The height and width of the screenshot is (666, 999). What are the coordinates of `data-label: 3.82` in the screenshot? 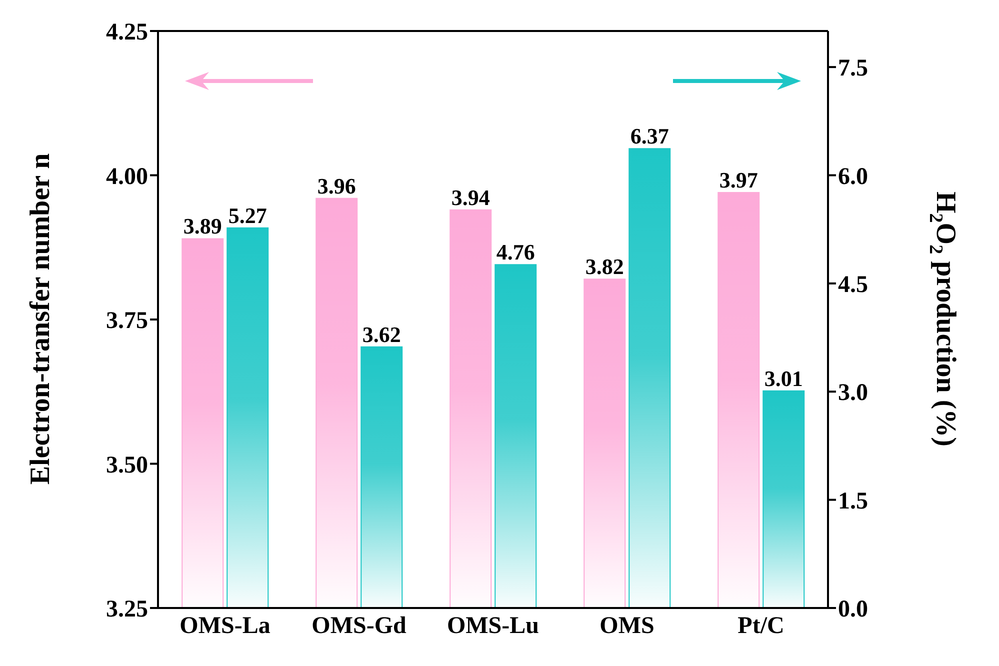 It's located at (604, 267).